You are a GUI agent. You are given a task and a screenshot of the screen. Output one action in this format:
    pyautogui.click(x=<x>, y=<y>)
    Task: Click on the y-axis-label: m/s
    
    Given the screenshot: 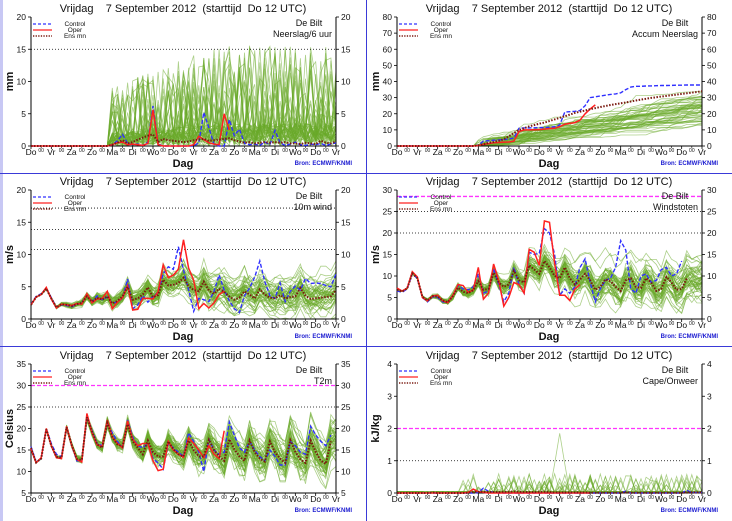 What is the action you would take?
    pyautogui.click(x=10, y=254)
    